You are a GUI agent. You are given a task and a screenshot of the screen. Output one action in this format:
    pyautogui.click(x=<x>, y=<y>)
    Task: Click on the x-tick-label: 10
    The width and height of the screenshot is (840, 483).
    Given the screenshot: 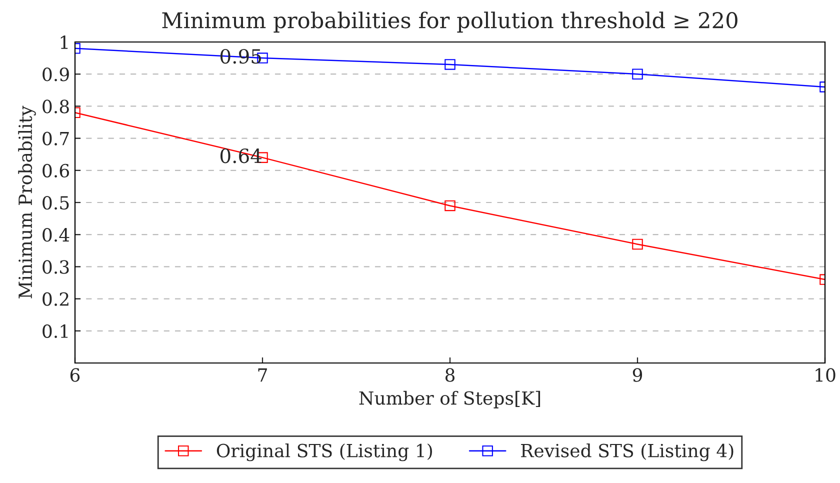 What is the action you would take?
    pyautogui.click(x=826, y=375)
    